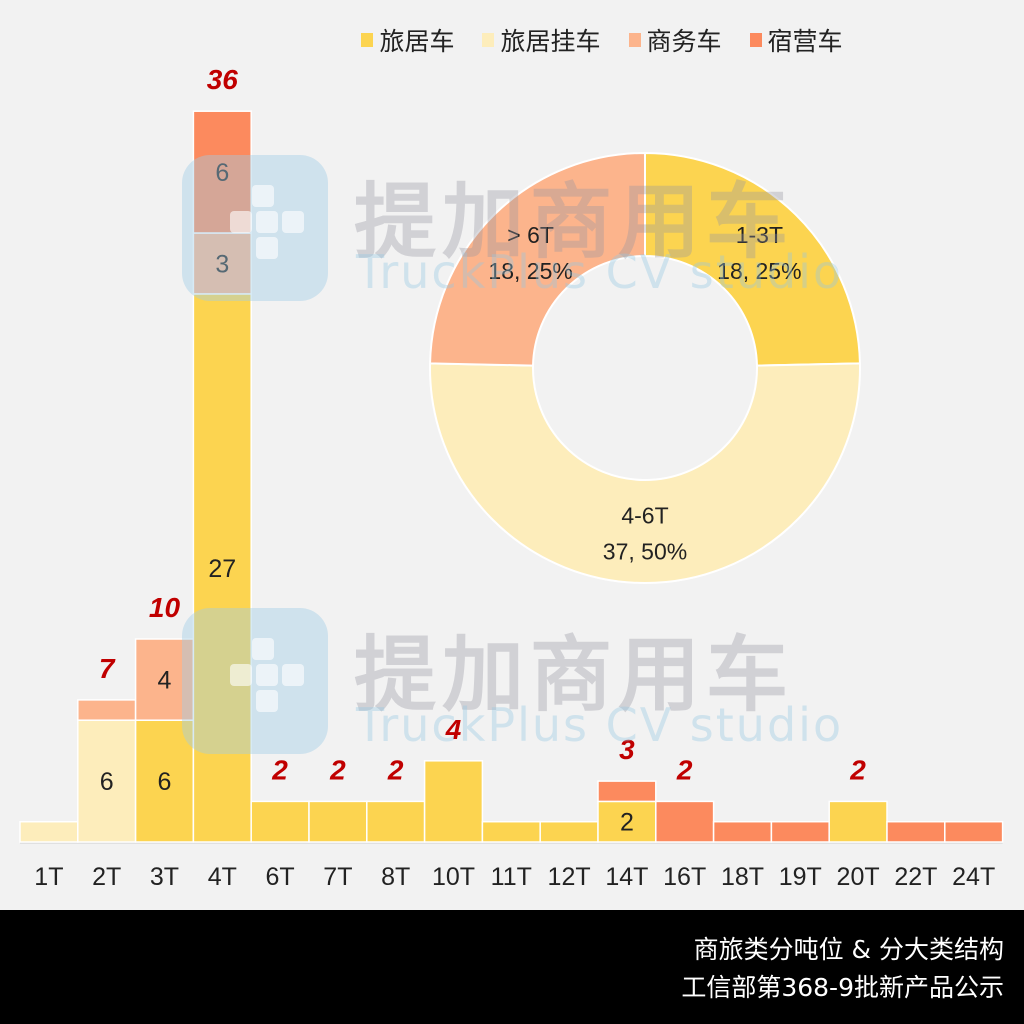 This screenshot has height=1024, width=1024. I want to click on x-tick-label: 7T, so click(337, 877).